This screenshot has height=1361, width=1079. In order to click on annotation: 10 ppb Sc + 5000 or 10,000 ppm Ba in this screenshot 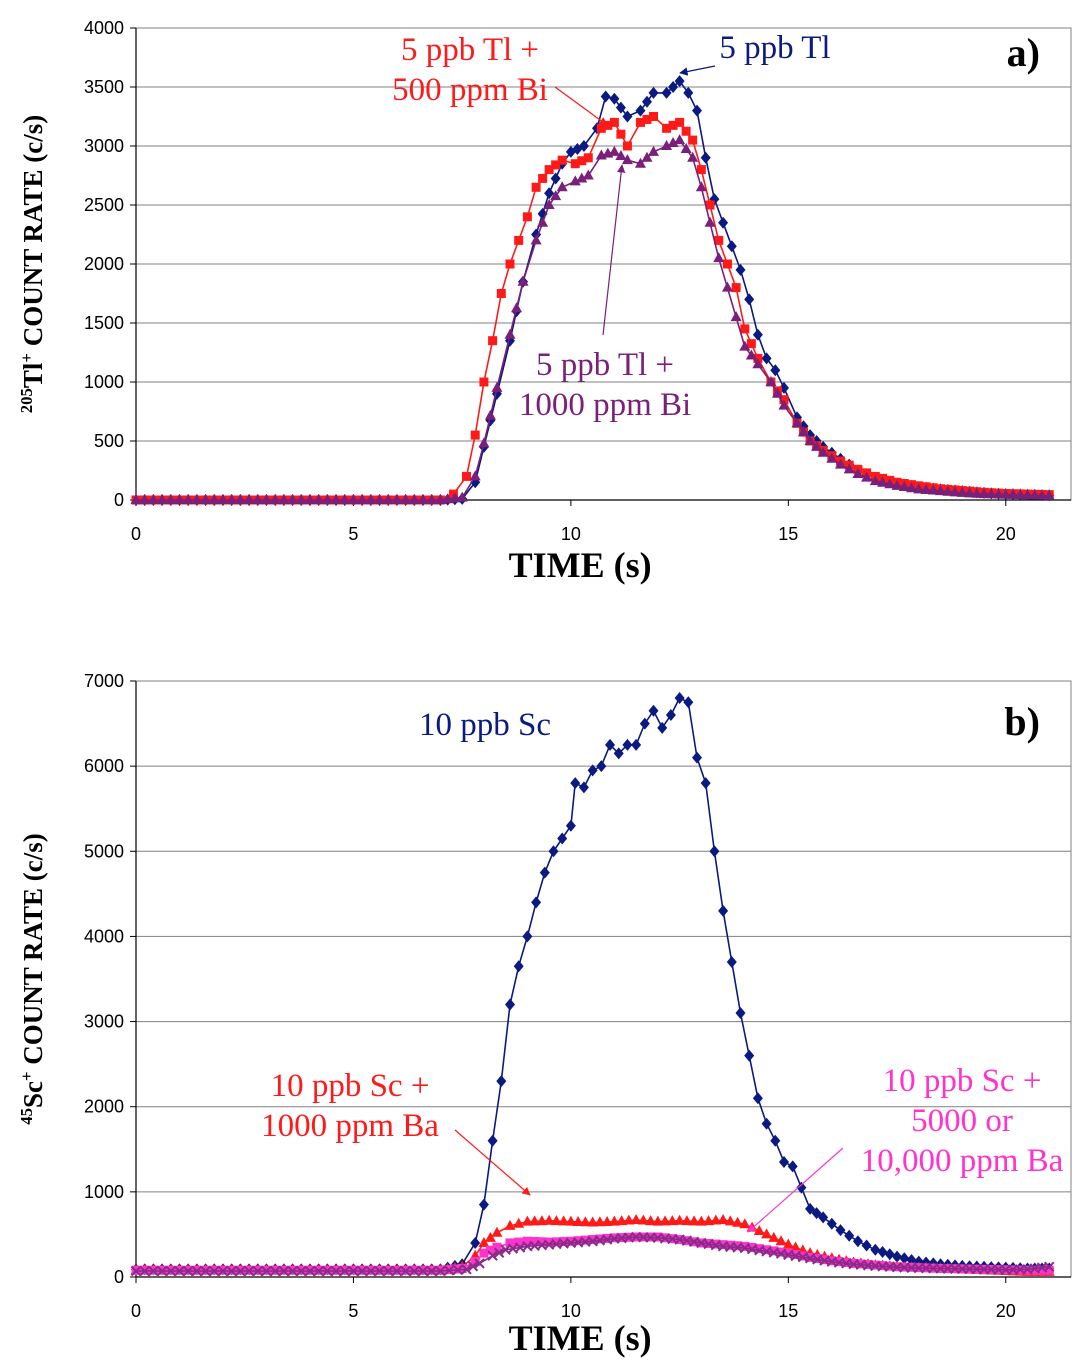, I will do `click(905, 1148)`.